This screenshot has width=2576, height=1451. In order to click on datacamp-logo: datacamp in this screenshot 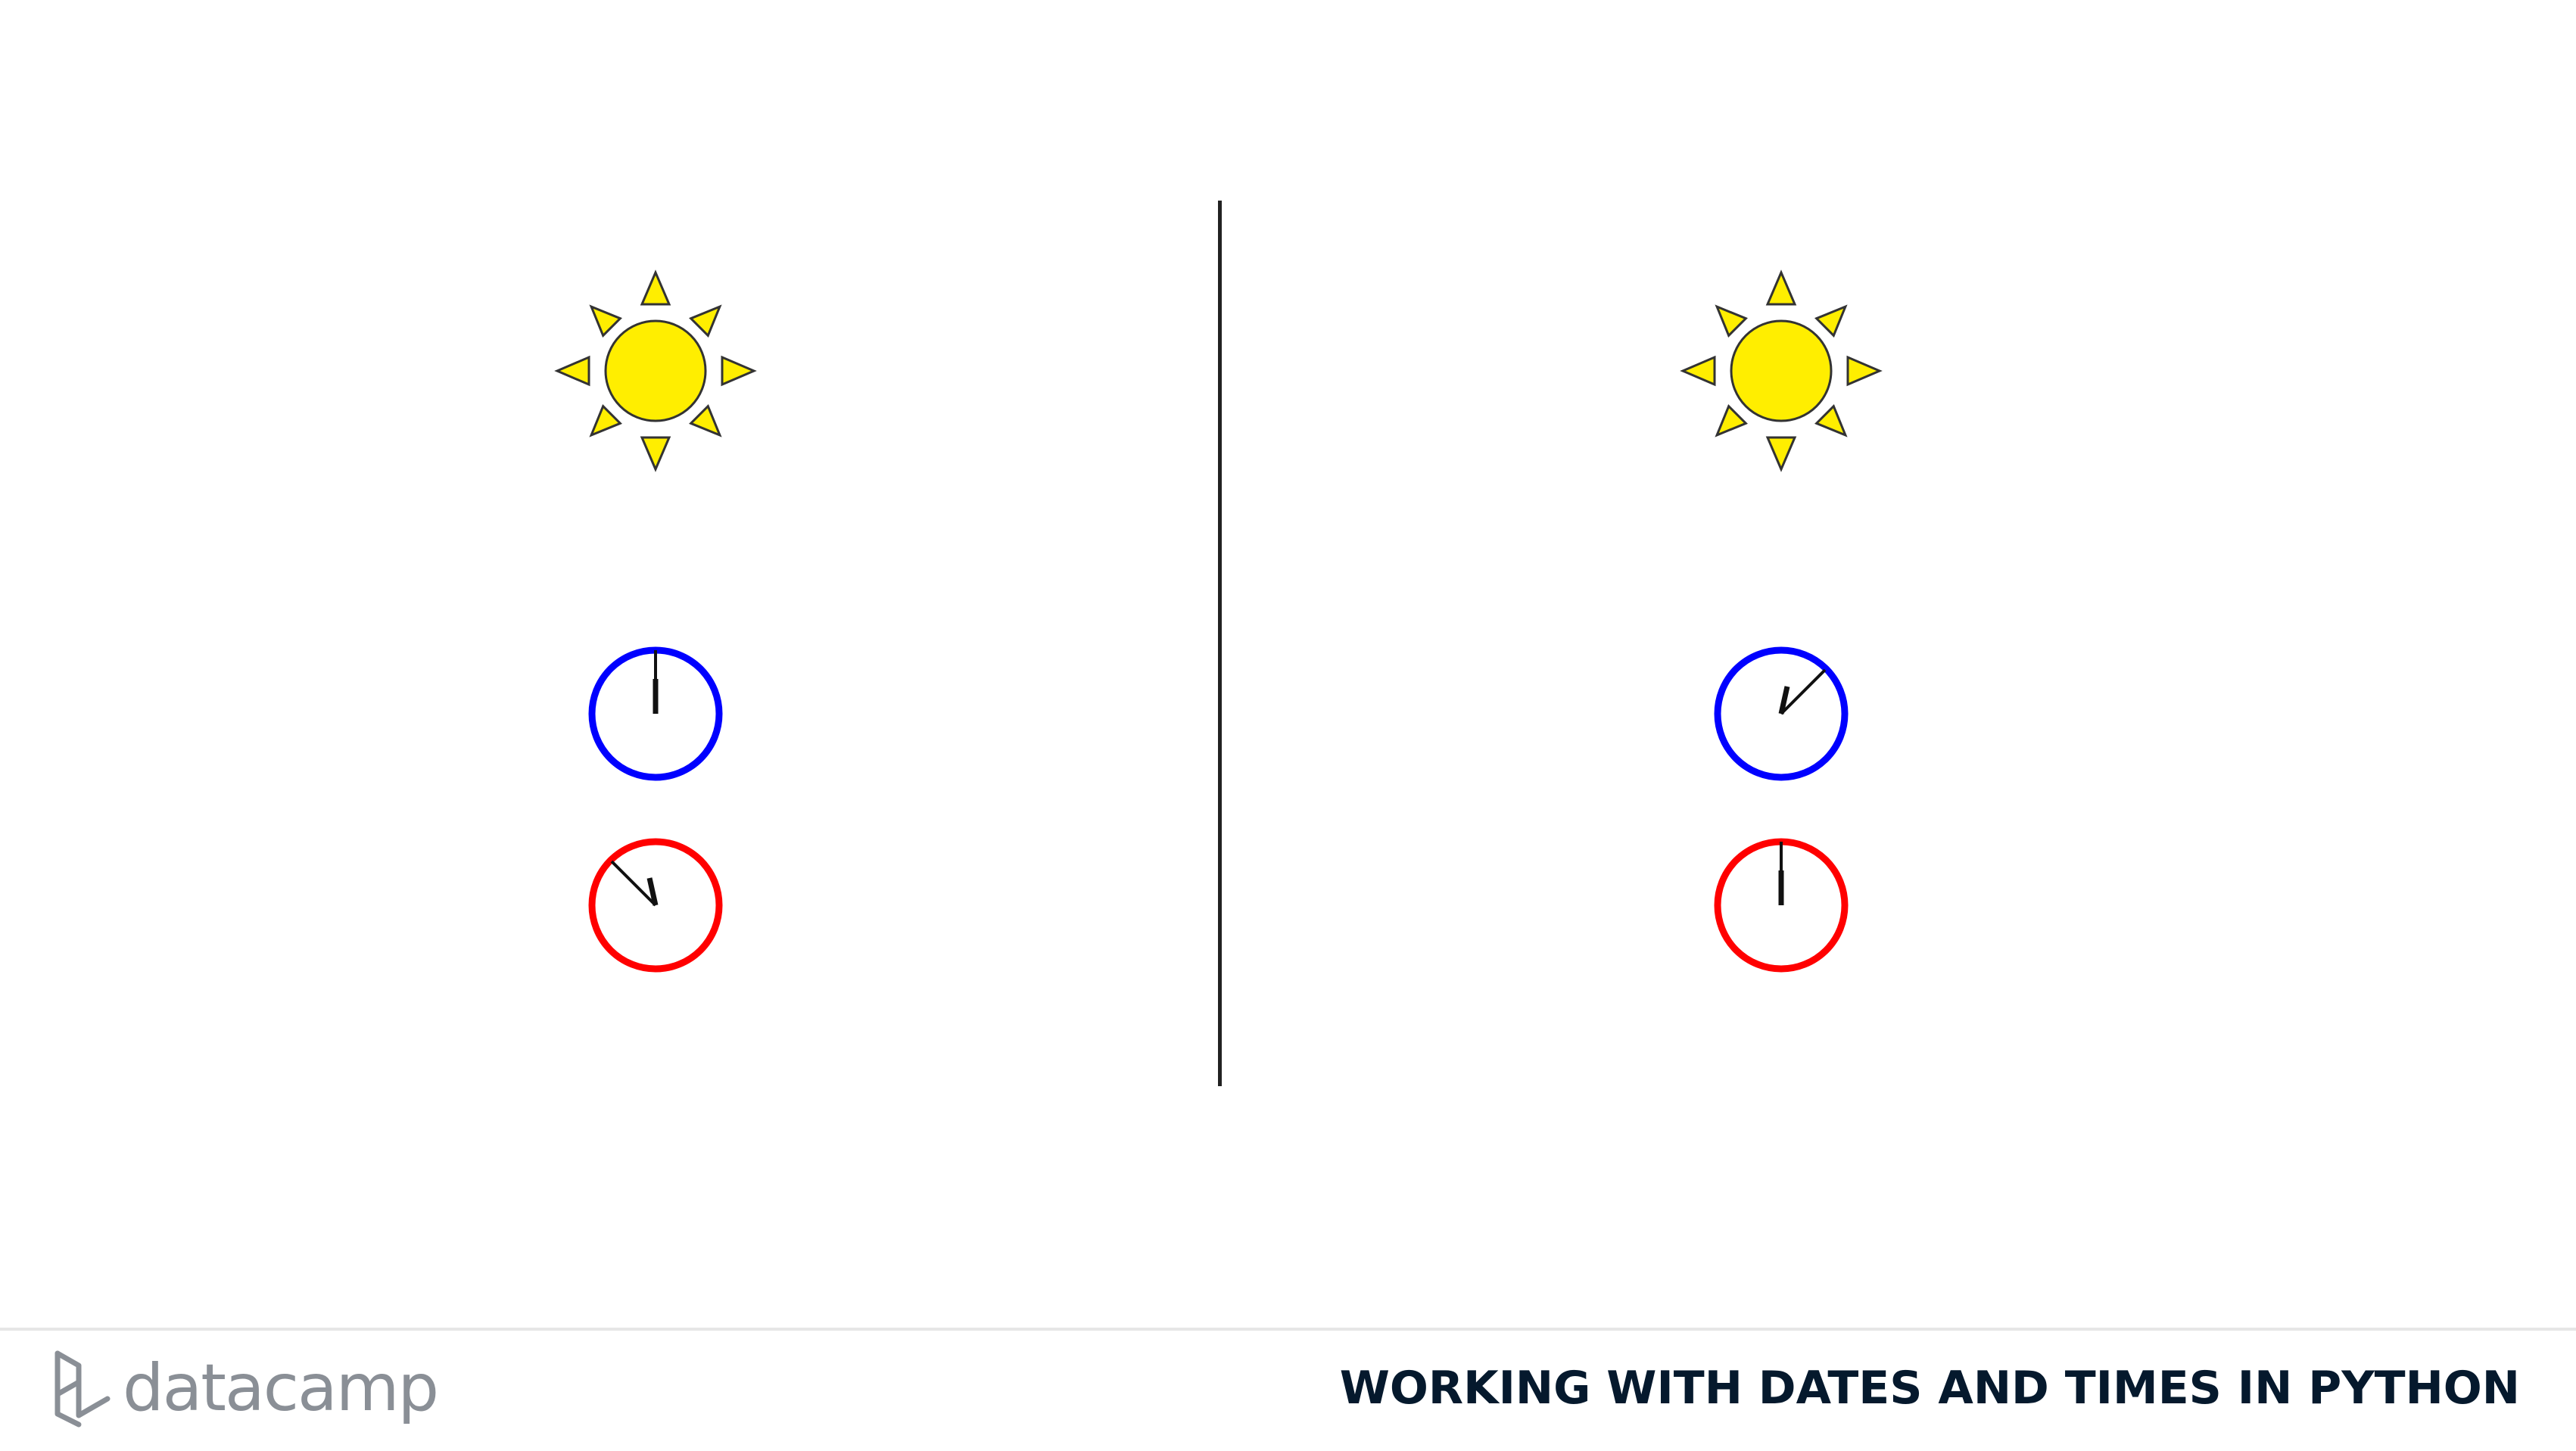, I will do `click(248, 1390)`.